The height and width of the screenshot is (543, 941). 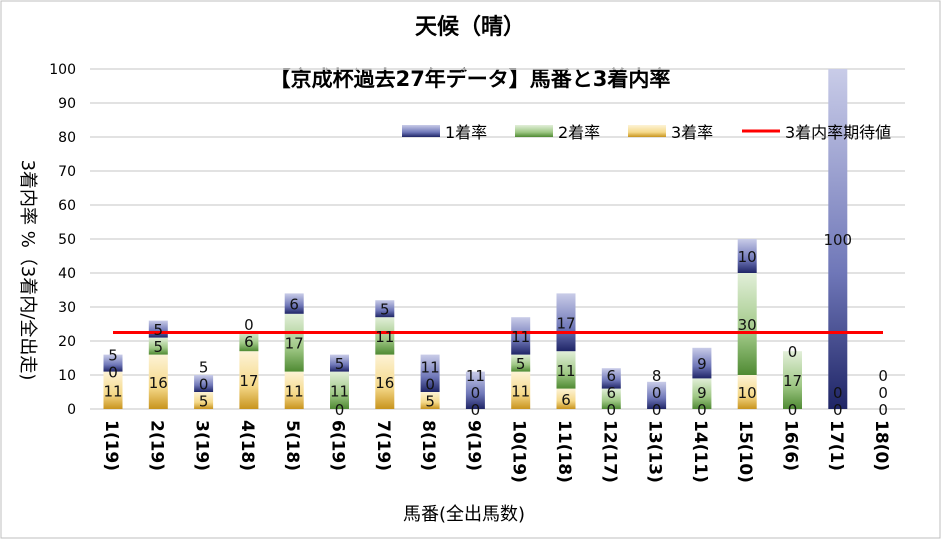 What do you see at coordinates (338, 445) in the screenshot?
I see `x-tick-label: 6(19)` at bounding box center [338, 445].